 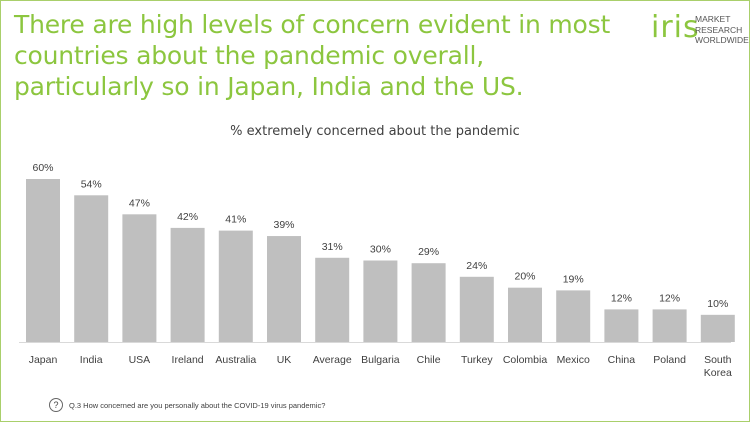 What do you see at coordinates (573, 279) in the screenshot?
I see `data-label: 19%` at bounding box center [573, 279].